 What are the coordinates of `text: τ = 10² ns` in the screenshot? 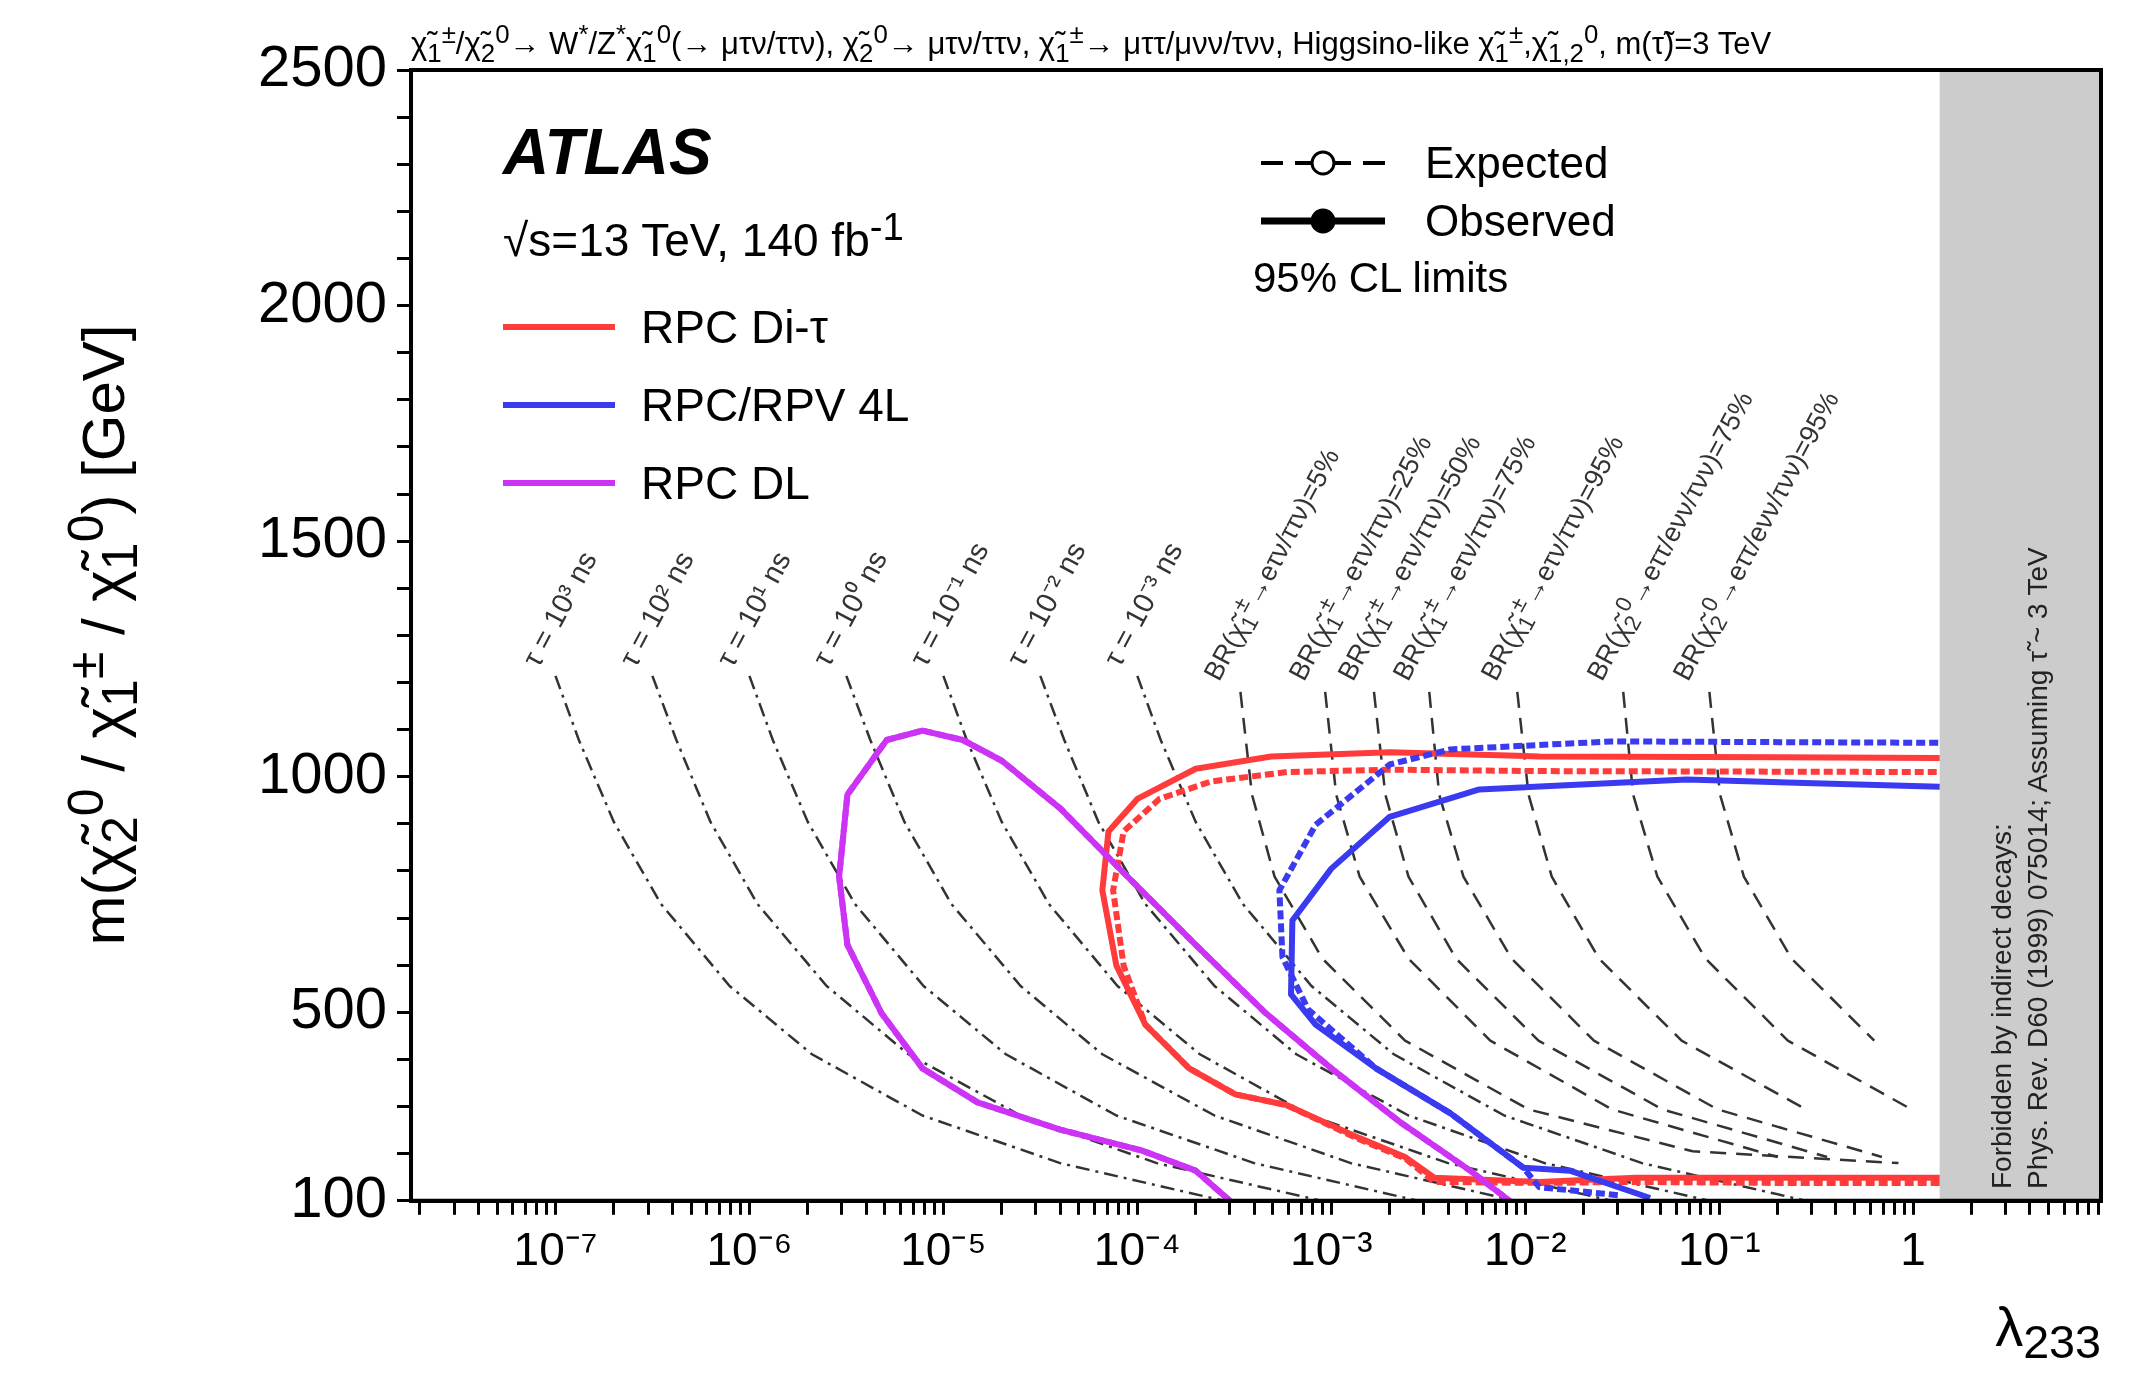 It's located at (657, 608).